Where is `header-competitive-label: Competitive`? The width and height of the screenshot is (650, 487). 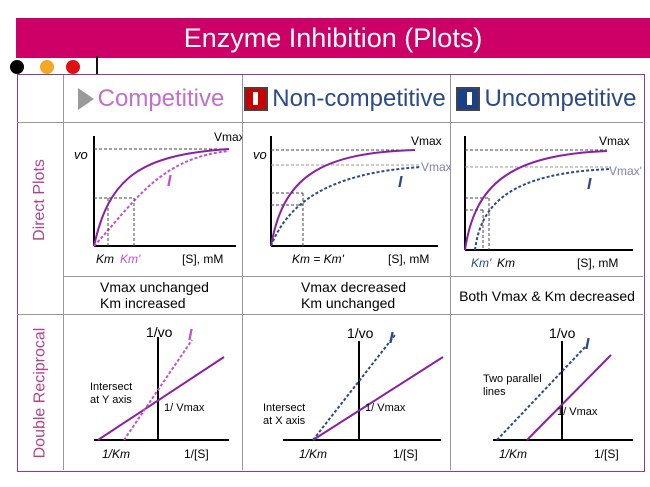
header-competitive-label: Competitive is located at coordinates (161, 98).